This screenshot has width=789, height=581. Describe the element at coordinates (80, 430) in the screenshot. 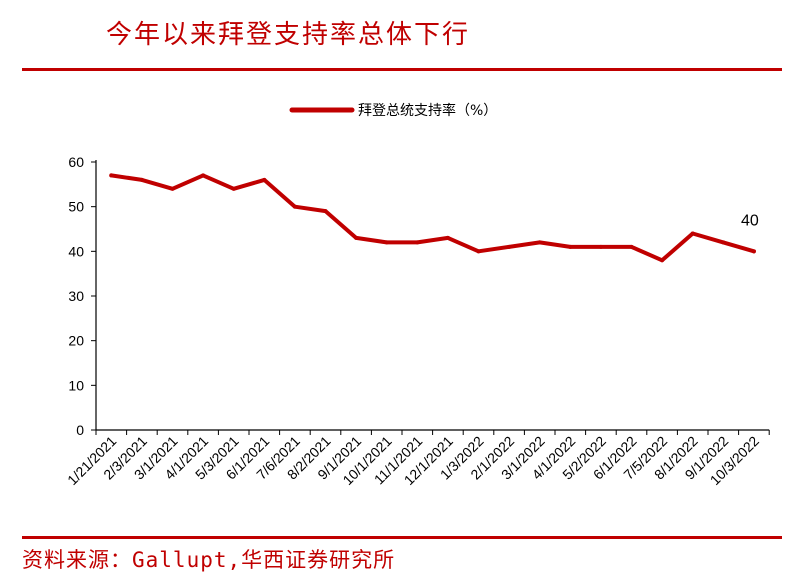

I see `y-tick-label: 0` at that location.